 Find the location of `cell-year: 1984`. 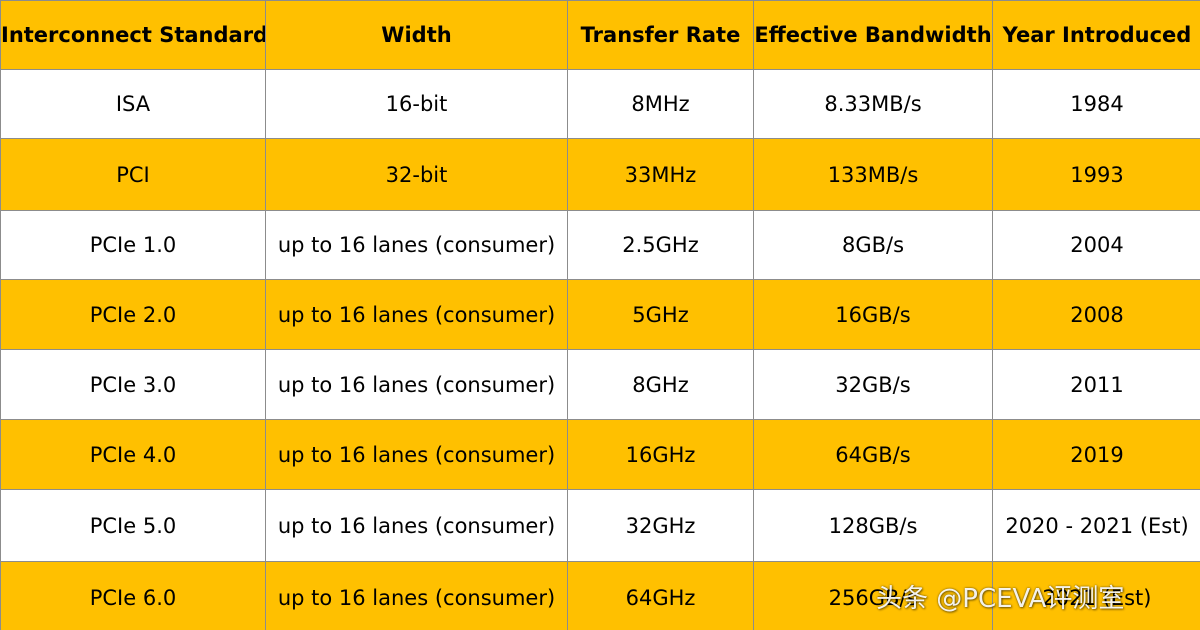

cell-year: 1984 is located at coordinates (1096, 104).